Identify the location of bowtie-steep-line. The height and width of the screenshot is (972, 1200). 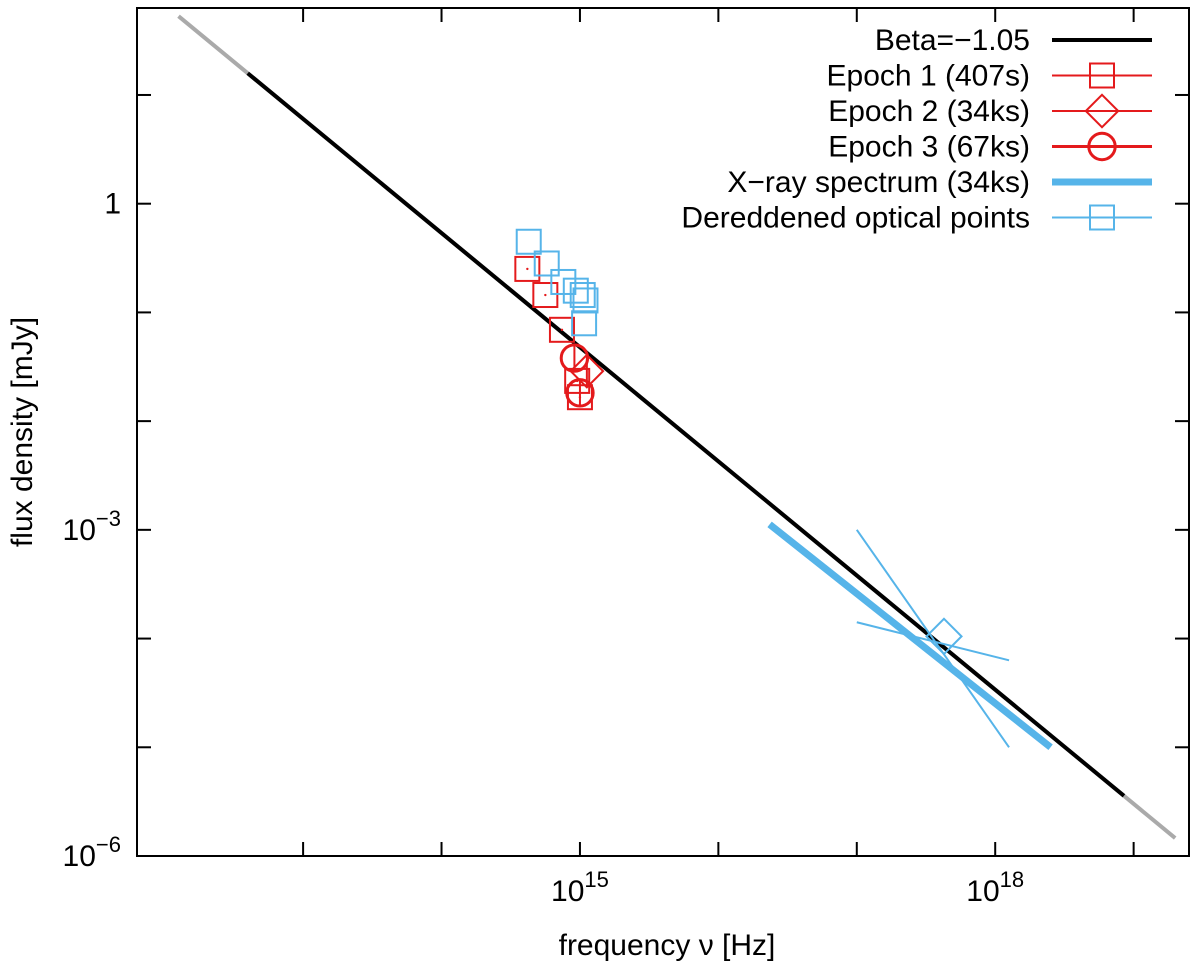
(932, 638).